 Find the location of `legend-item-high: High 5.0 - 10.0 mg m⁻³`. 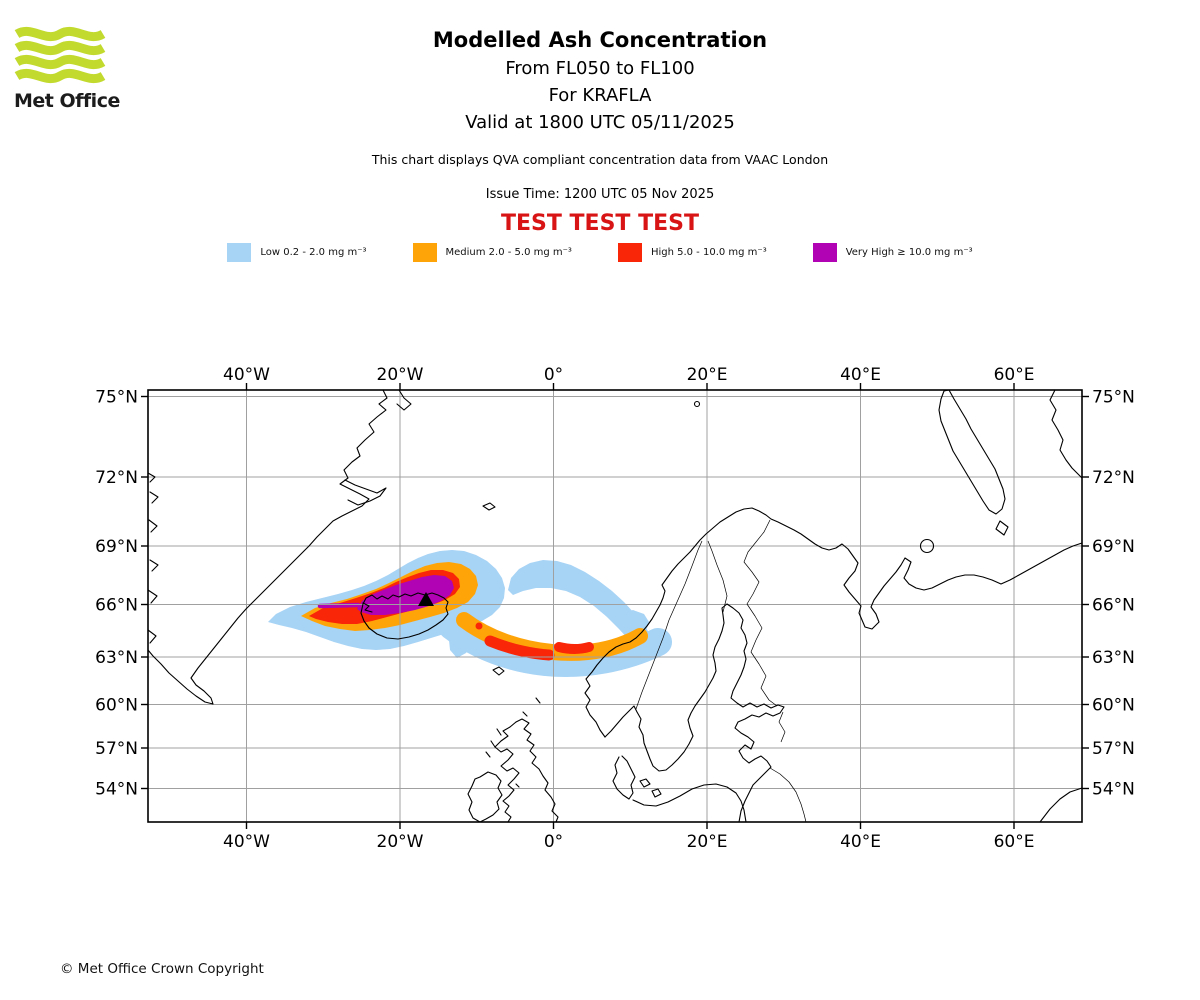

legend-item-high: High 5.0 - 10.0 mg m⁻³ is located at coordinates (692, 252).